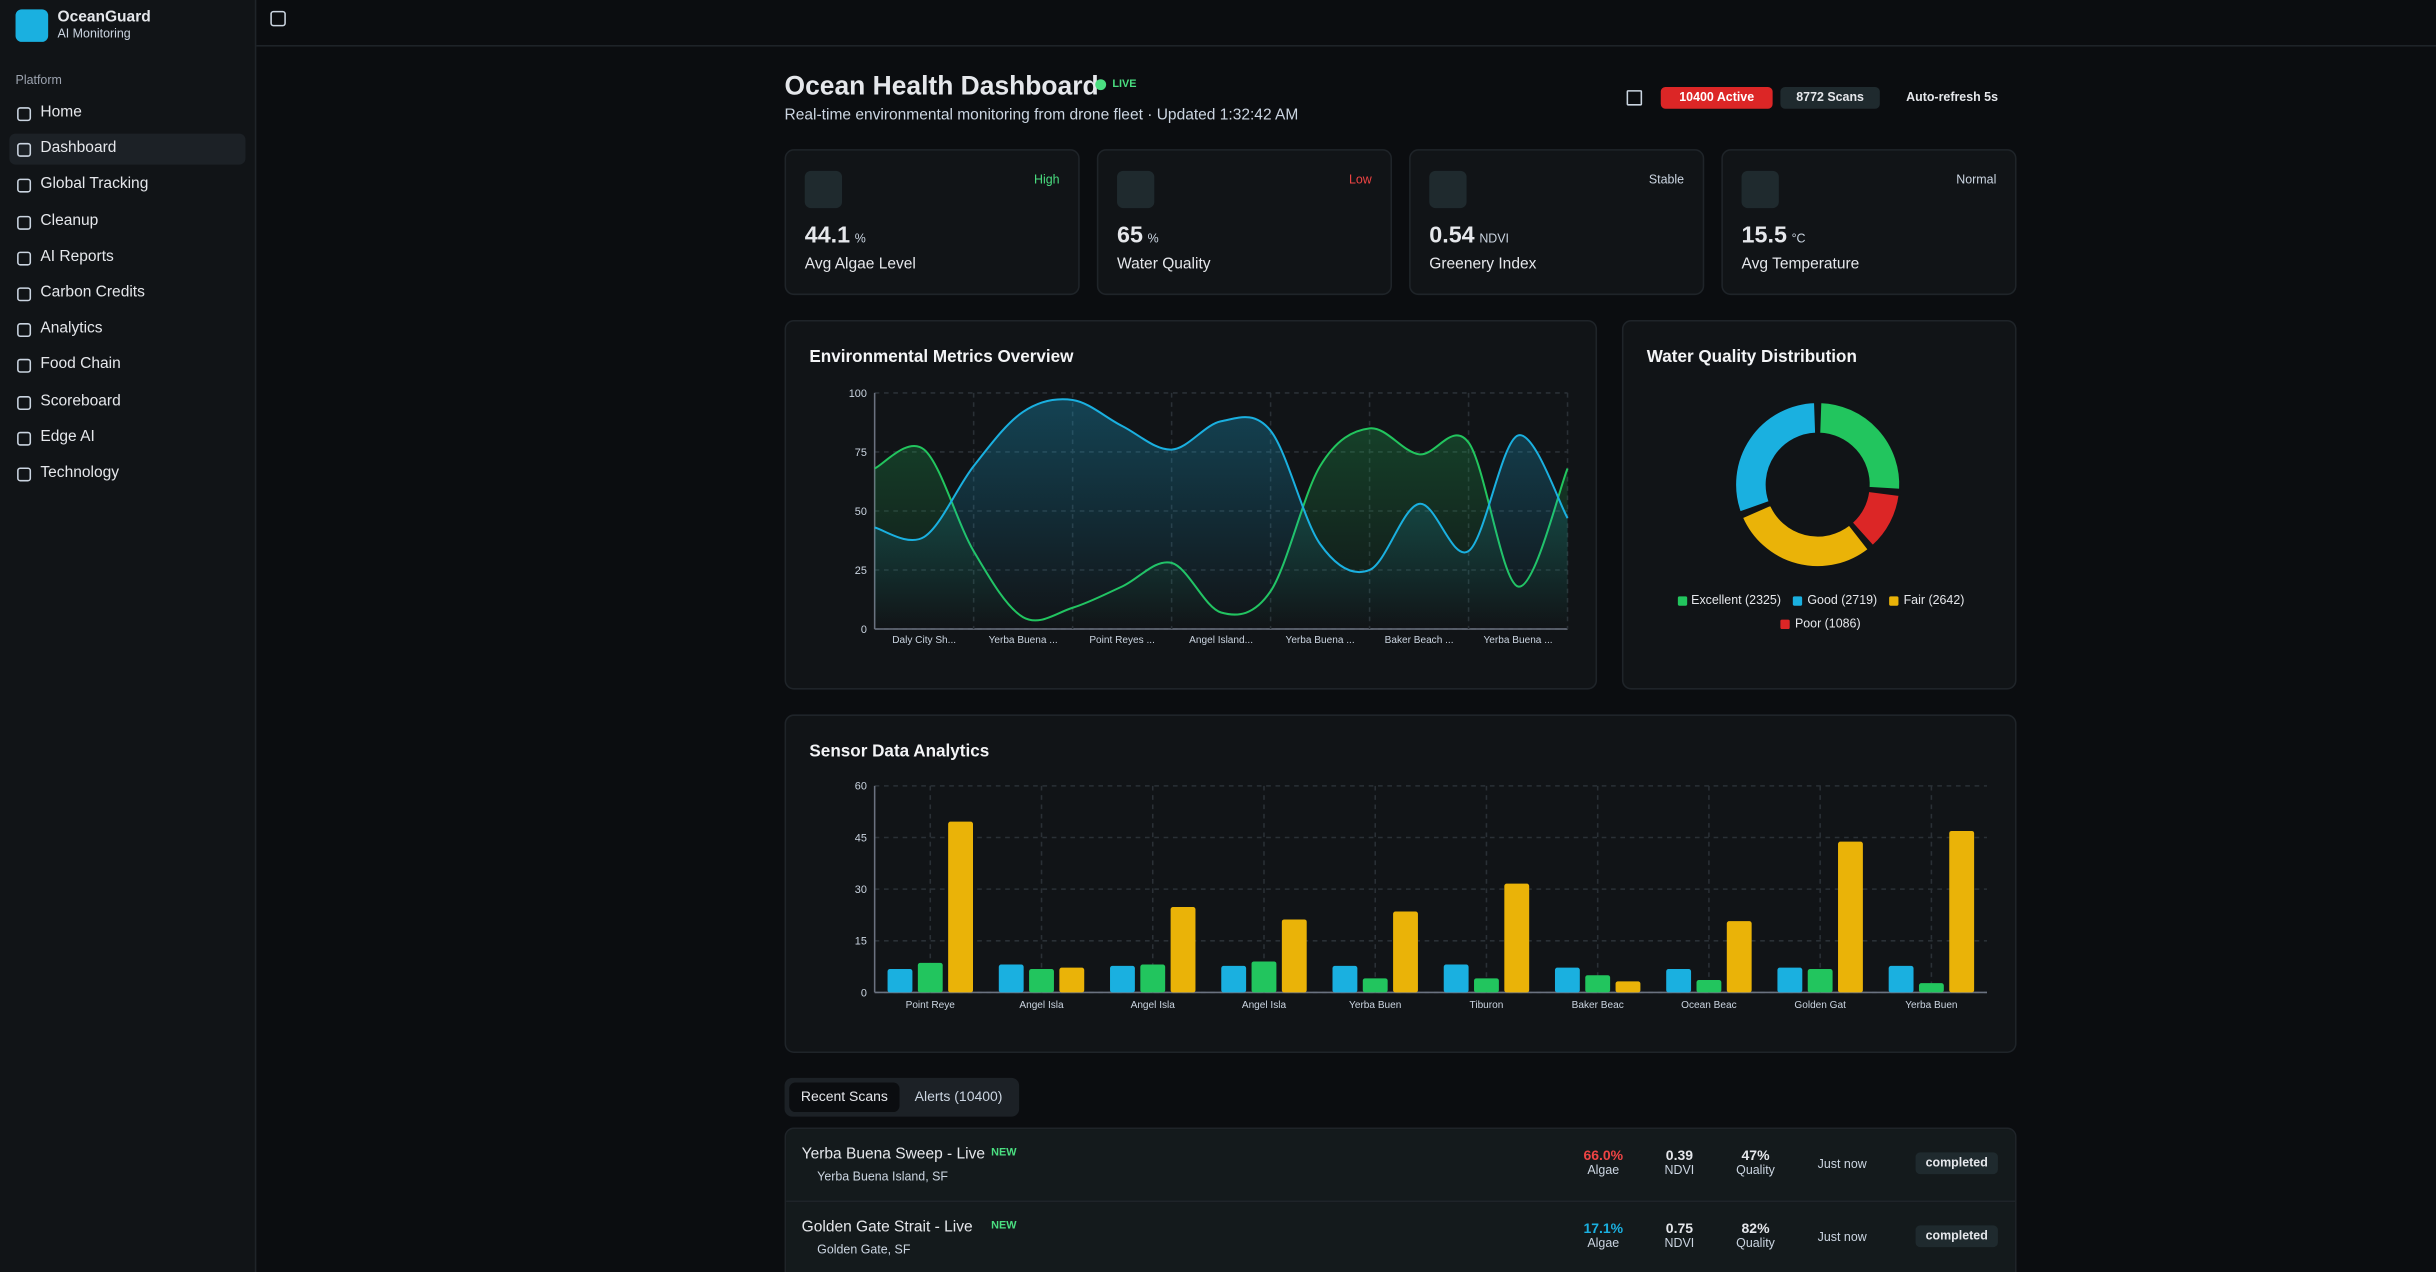 Image resolution: width=2436 pixels, height=1272 pixels. I want to click on nav-item: Dashboard, so click(127, 149).